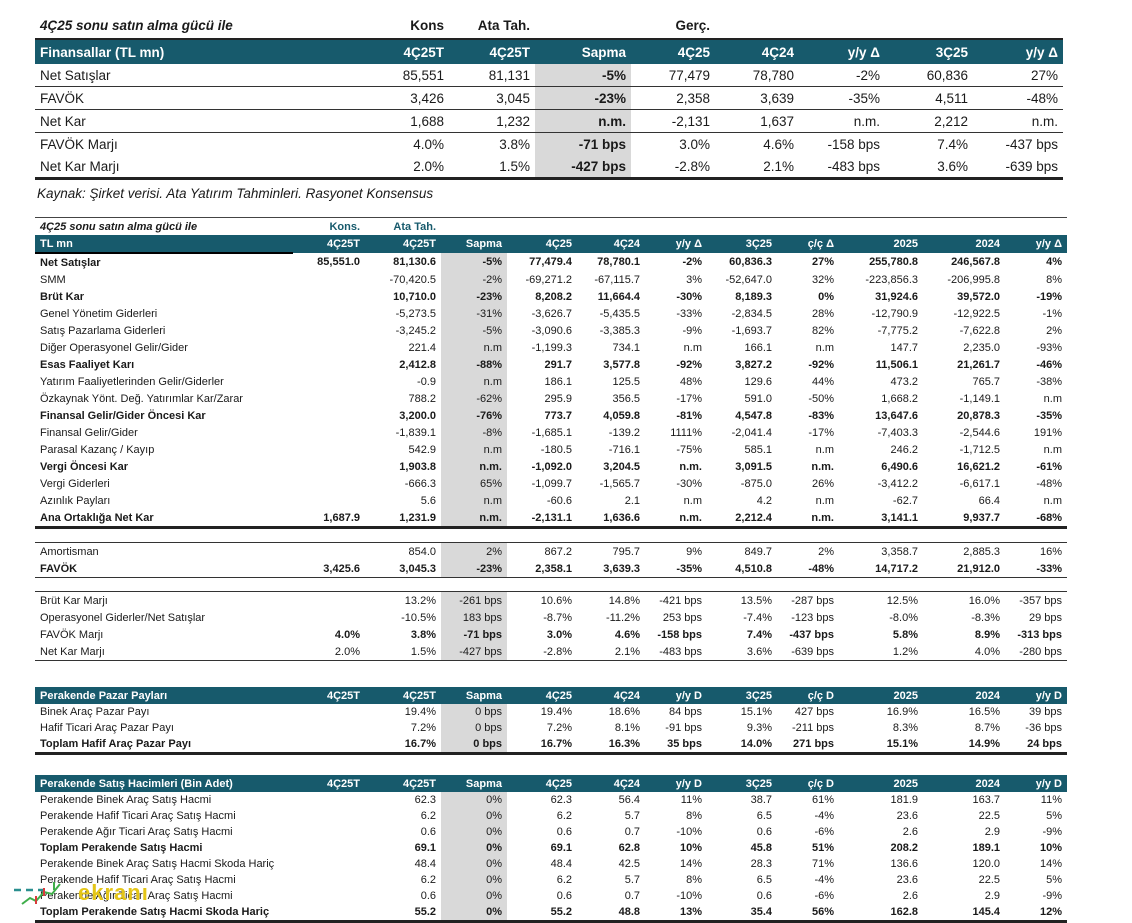 This screenshot has height=923, width=1132. Describe the element at coordinates (1036, 652) in the screenshot. I see `table-cell: -280 bps` at that location.